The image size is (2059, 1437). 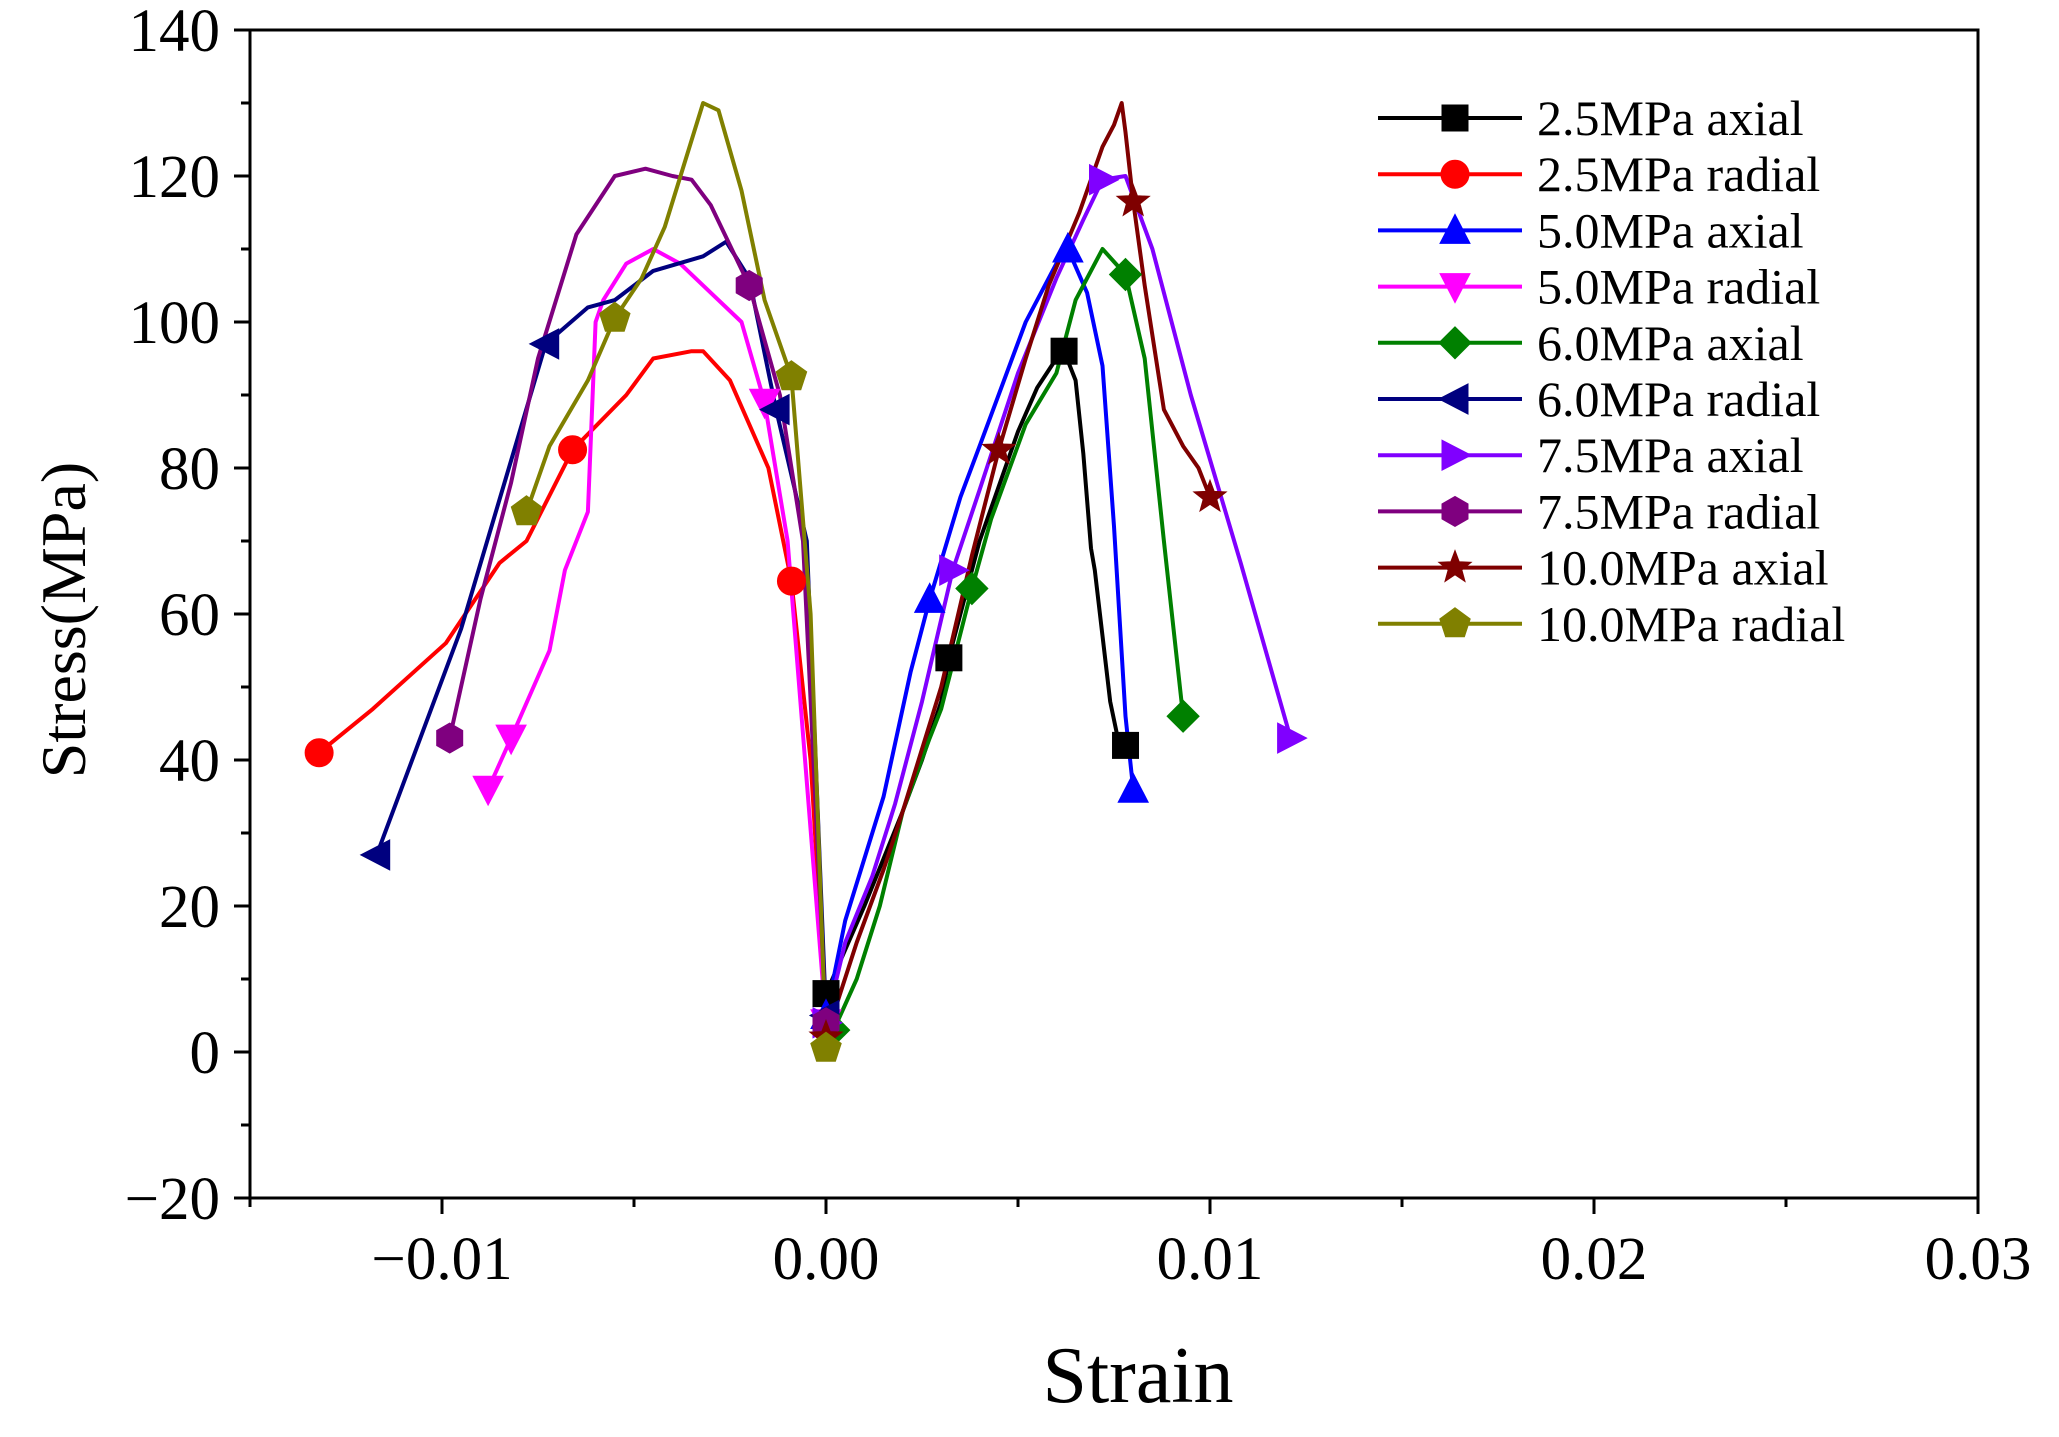 I want to click on x-tick-label: 0.01, so click(x=1210, y=1259).